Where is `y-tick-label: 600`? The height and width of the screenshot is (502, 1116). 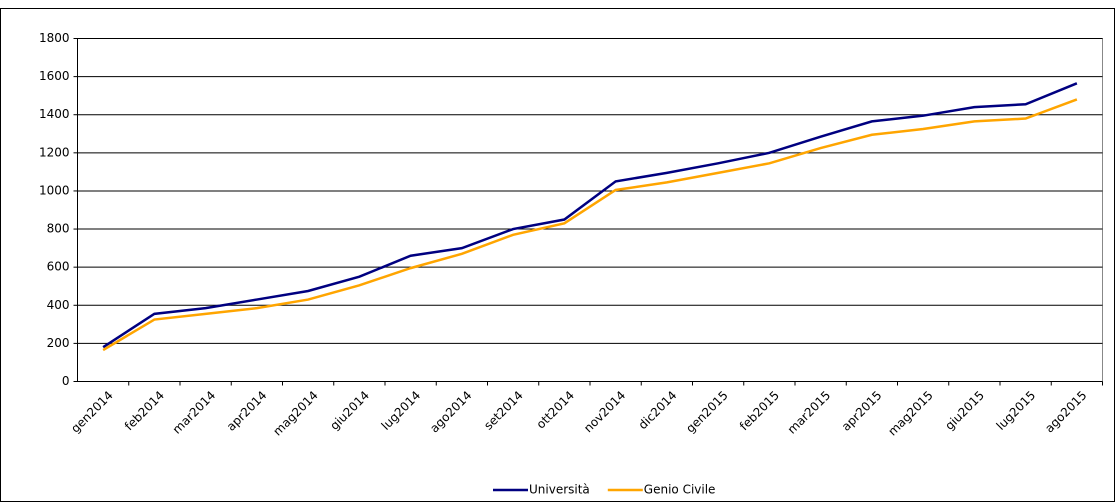
y-tick-label: 600 is located at coordinates (58, 267).